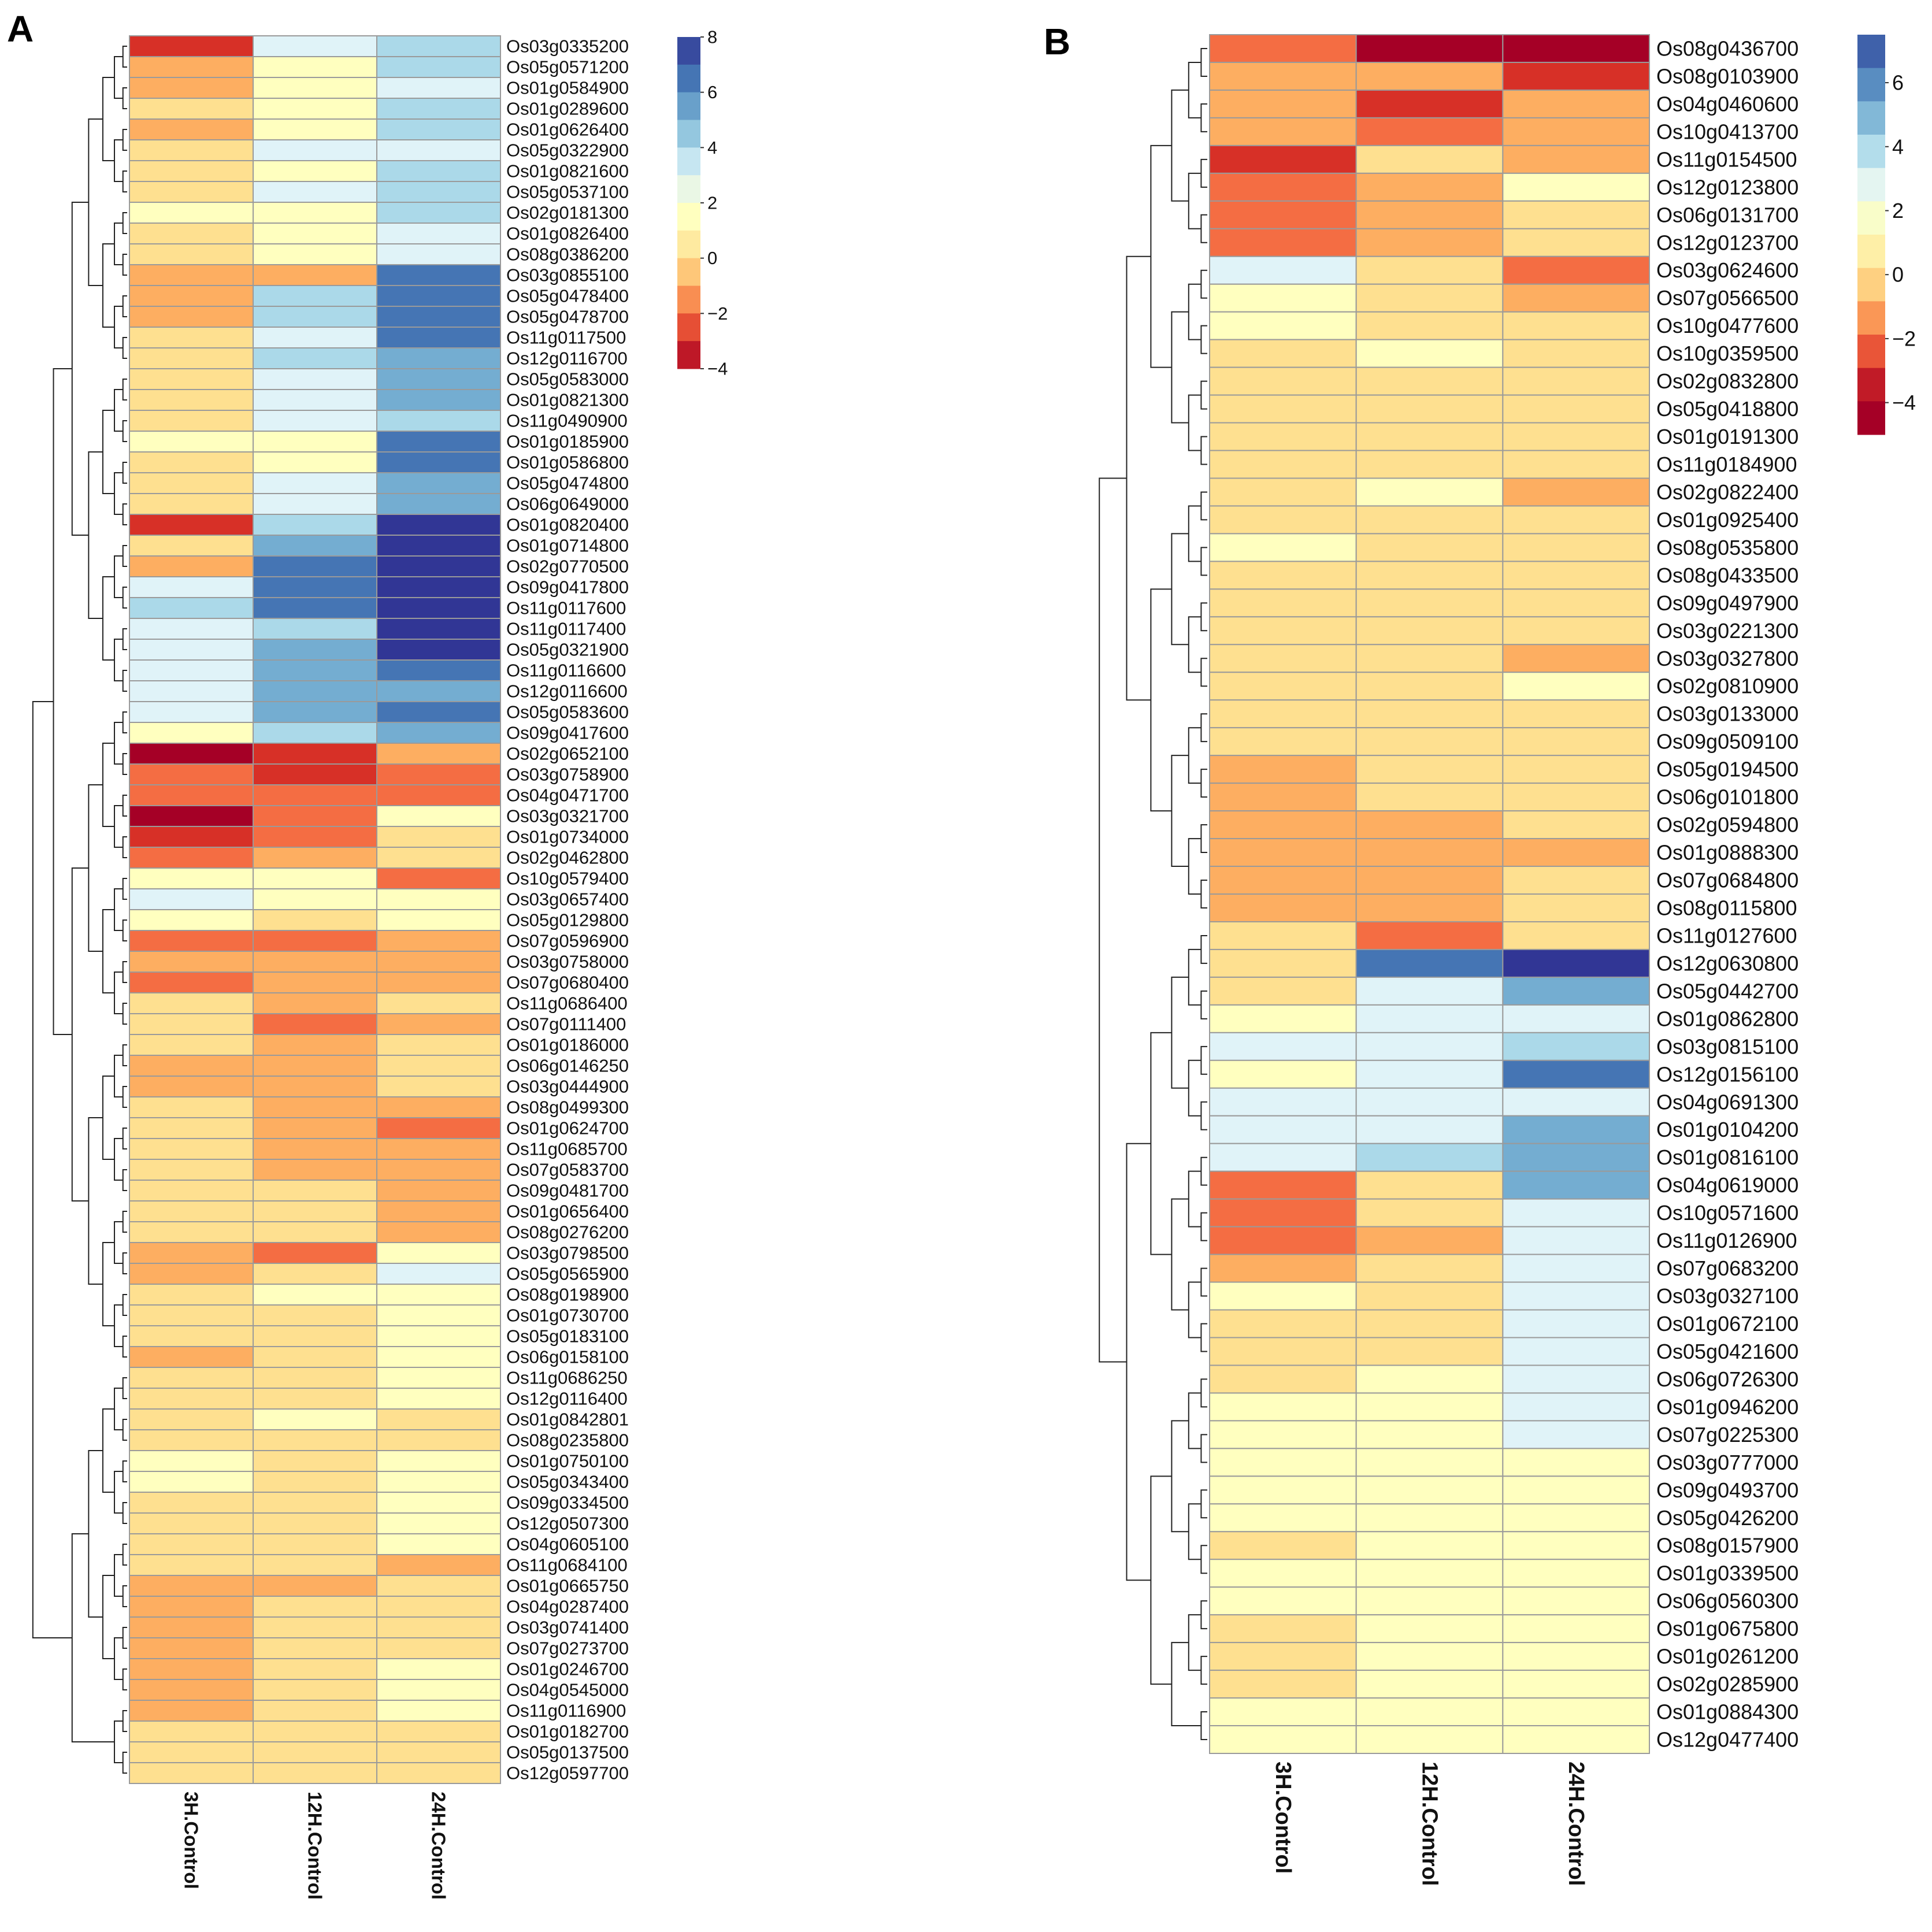 The height and width of the screenshot is (1932, 1932). I want to click on gene-label: Os01g0675800, so click(1727, 1629).